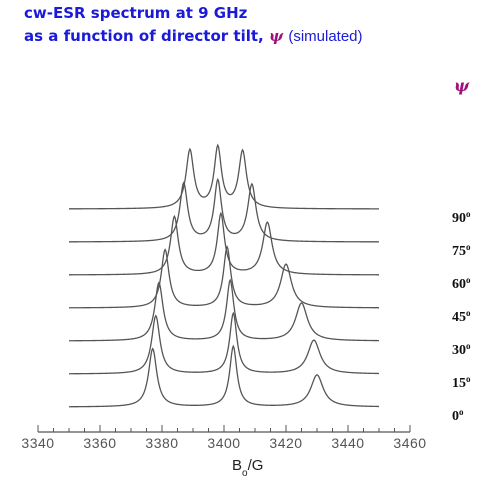  What do you see at coordinates (459, 383) in the screenshot?
I see `angle-value: 15` at bounding box center [459, 383].